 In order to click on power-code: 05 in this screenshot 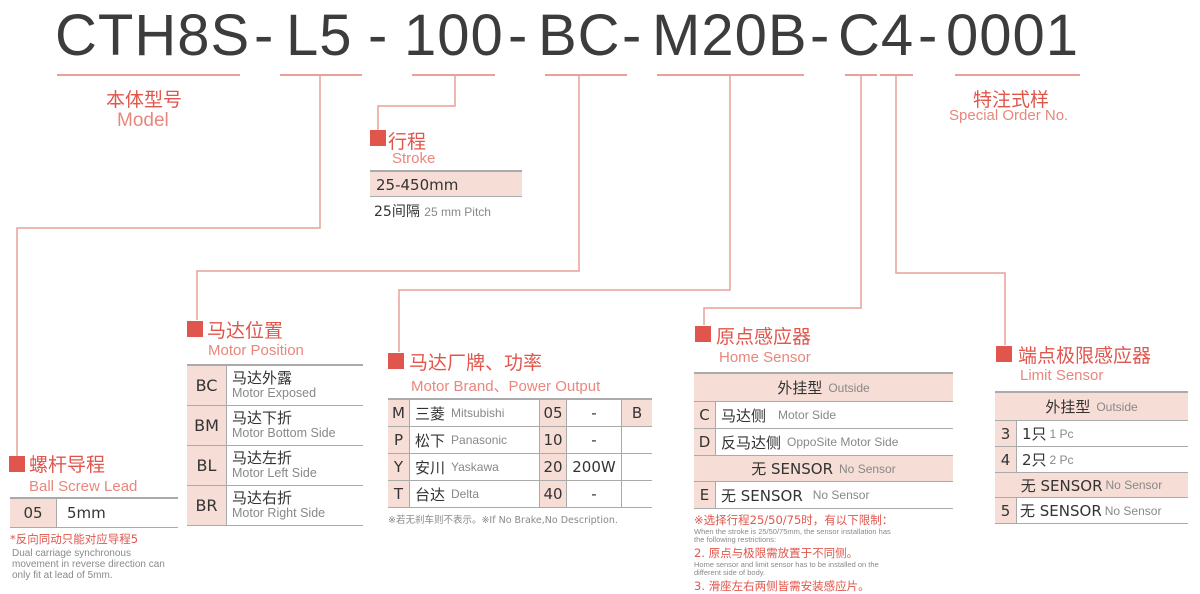, I will do `click(553, 413)`.